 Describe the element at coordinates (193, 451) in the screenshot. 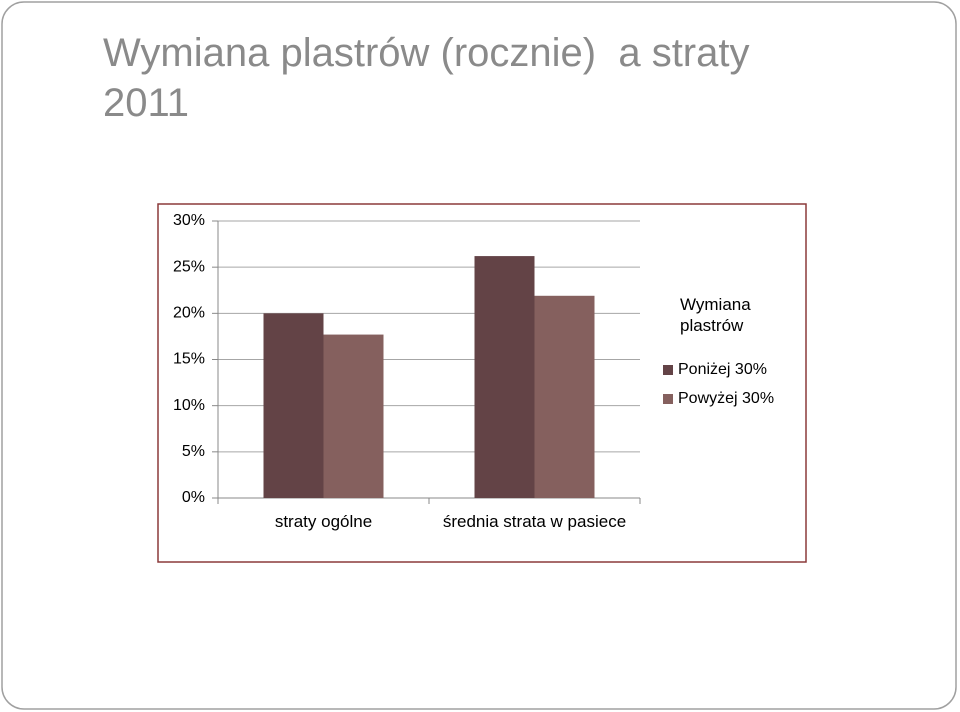

I see `y-tick-label: 5%` at that location.